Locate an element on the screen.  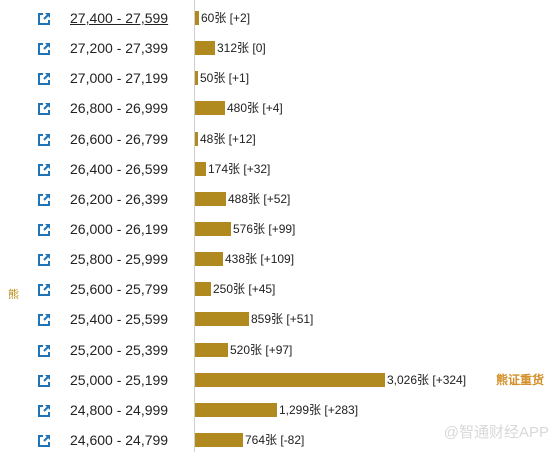
table-row: 26,200 - 26,399 488张 [+52] is located at coordinates (277, 200).